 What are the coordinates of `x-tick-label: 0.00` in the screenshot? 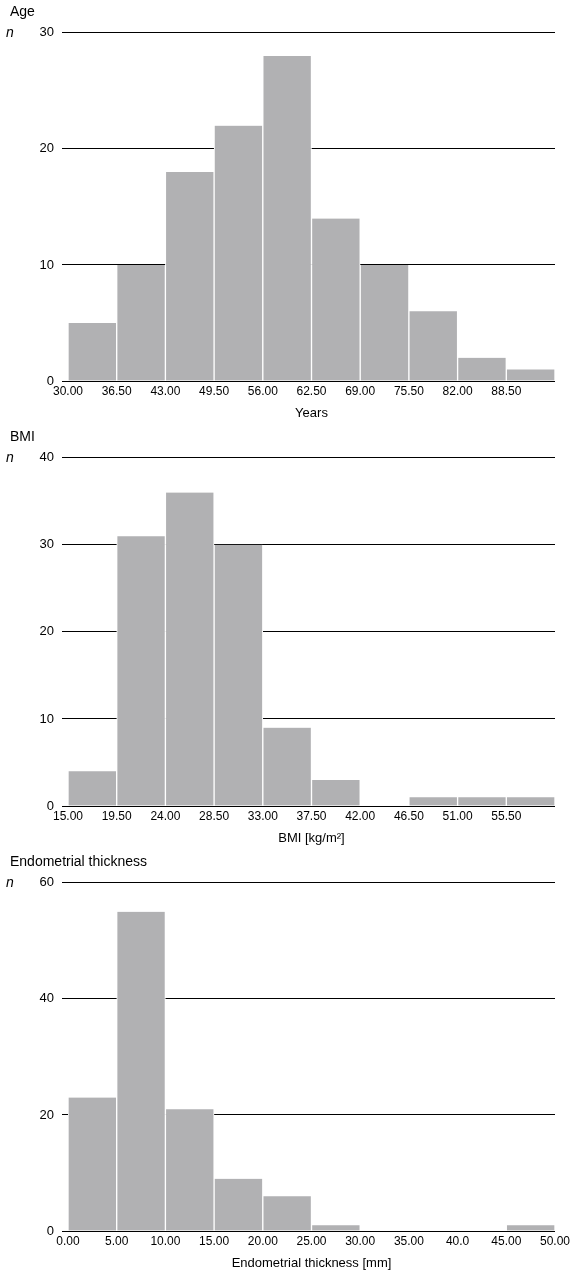 It's located at (68, 1240).